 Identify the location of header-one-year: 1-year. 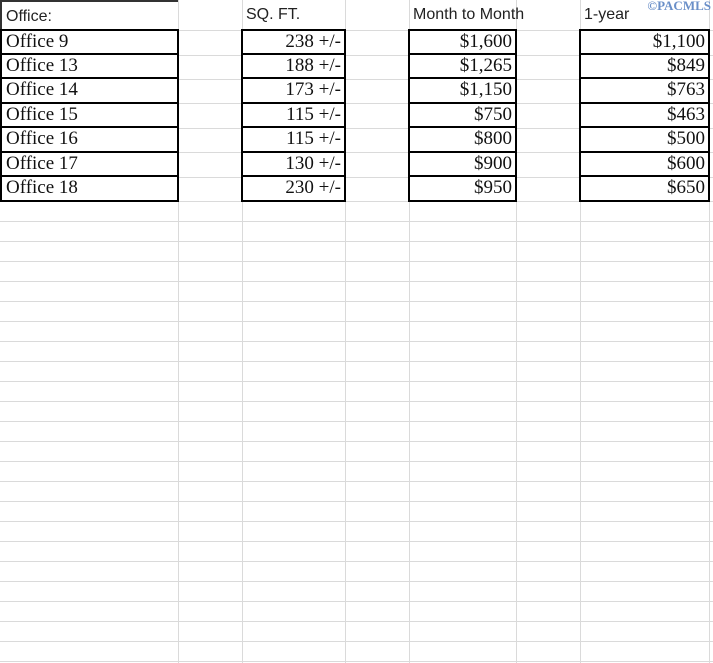
(607, 14).